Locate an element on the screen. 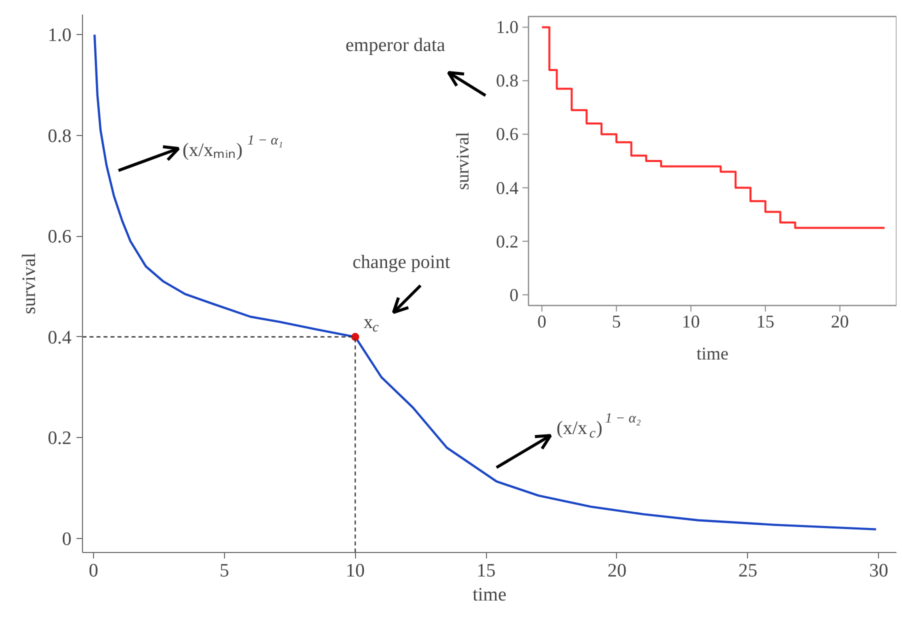 This screenshot has height=631, width=902. annotation: (x/xₘᵢₙ)1 − α₁ is located at coordinates (233, 147).